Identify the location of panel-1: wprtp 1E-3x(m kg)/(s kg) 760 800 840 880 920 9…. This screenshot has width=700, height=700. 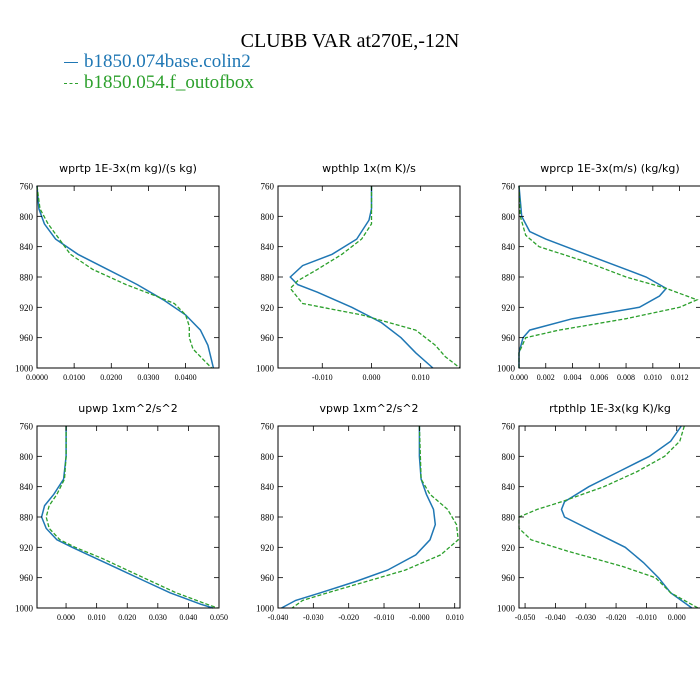
(117, 272).